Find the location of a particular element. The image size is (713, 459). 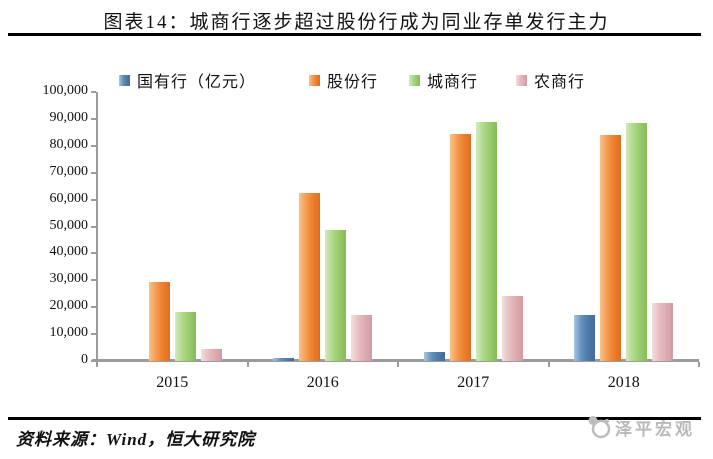

footer-divider is located at coordinates (354, 418).